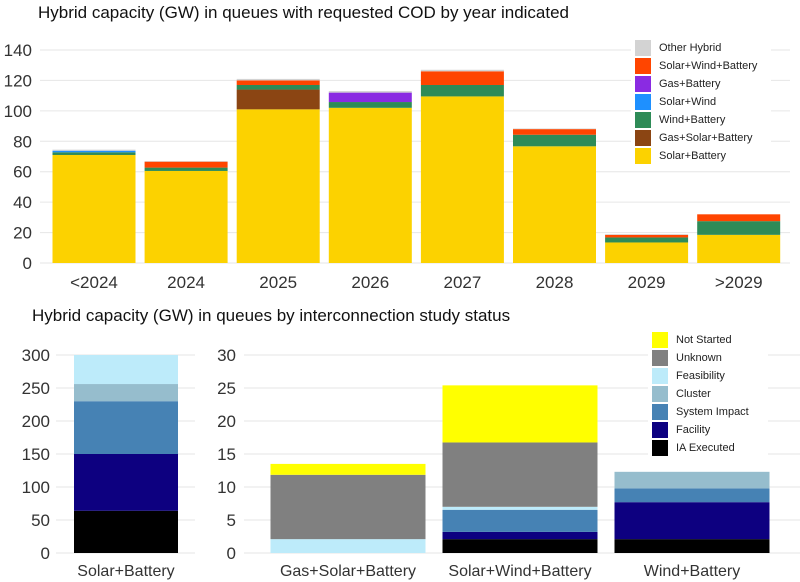 Image resolution: width=800 pixels, height=582 pixels. I want to click on legend-label: Feasibility, so click(700, 376).